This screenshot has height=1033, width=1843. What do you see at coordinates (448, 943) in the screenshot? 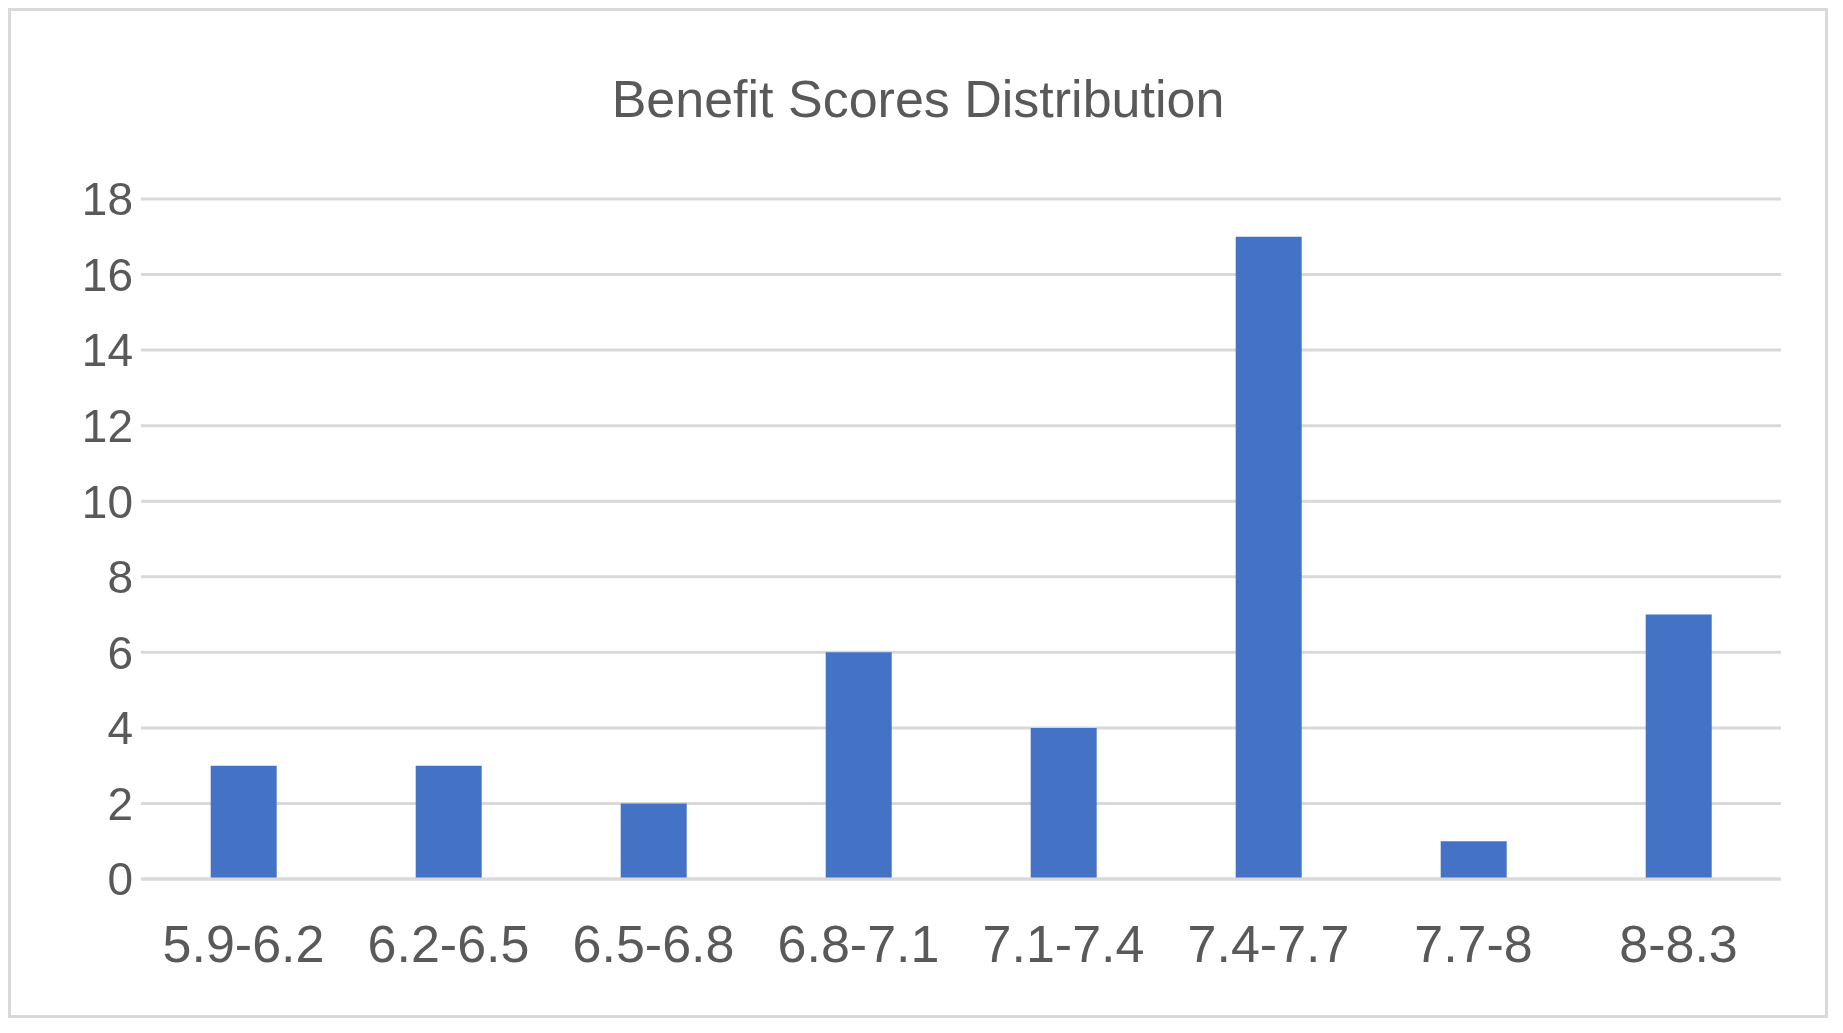
I see `x-tick-label: 6.2-6.5` at bounding box center [448, 943].